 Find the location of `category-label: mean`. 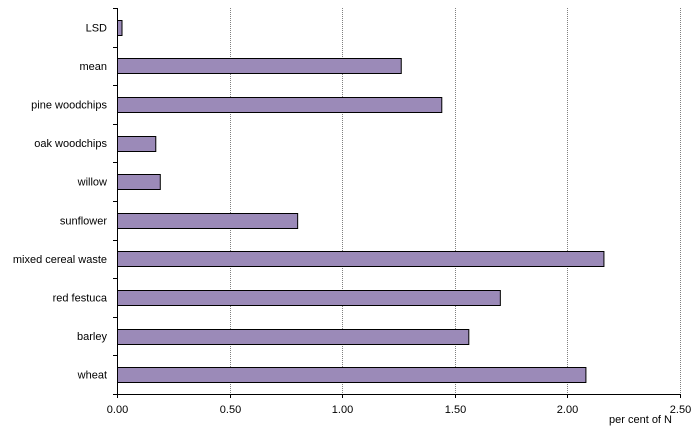

category-label: mean is located at coordinates (93, 67).